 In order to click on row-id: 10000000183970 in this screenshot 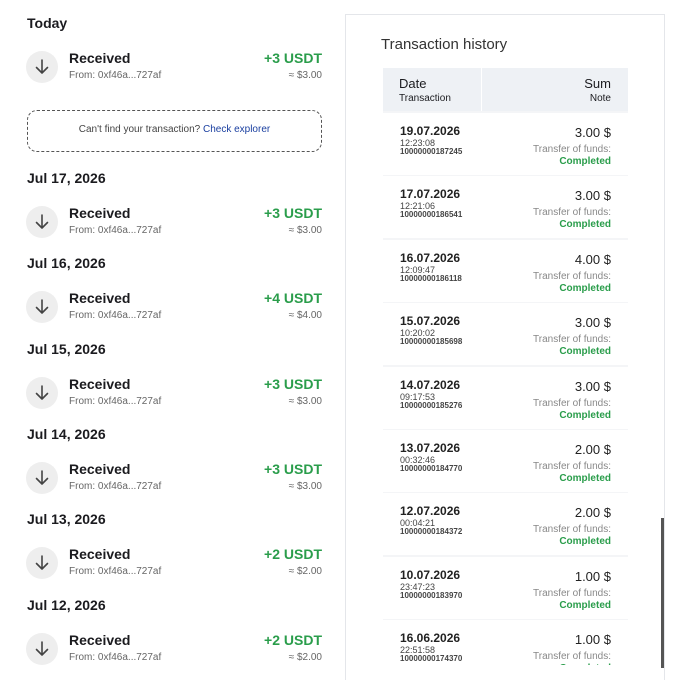, I will do `click(431, 595)`.